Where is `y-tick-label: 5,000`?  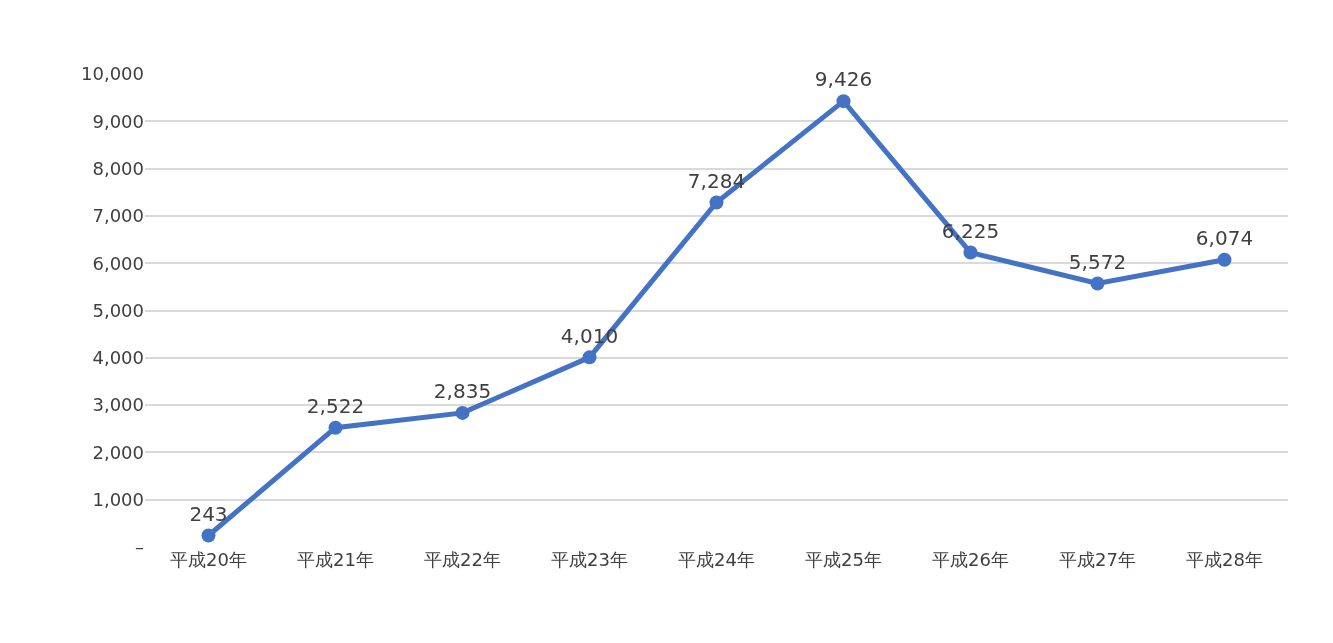 y-tick-label: 5,000 is located at coordinates (118, 310).